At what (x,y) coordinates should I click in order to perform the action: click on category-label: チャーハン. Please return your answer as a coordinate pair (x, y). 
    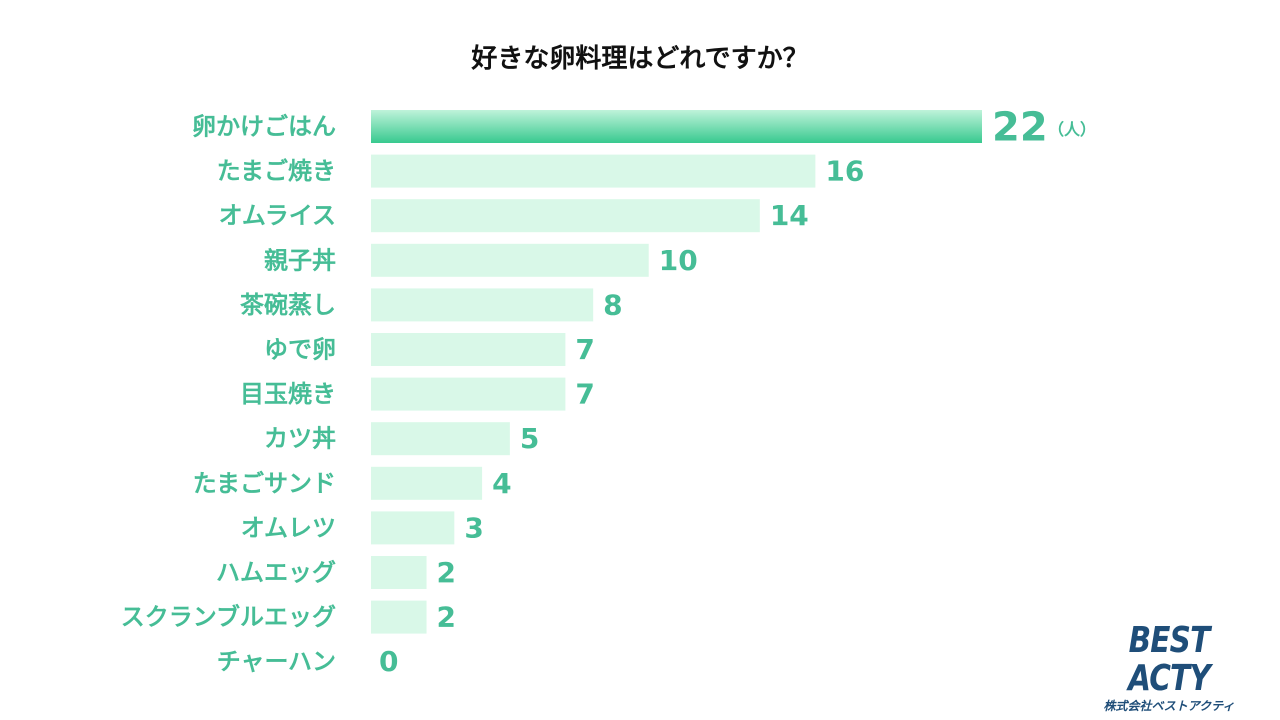
    Looking at the image, I should click on (276, 662).